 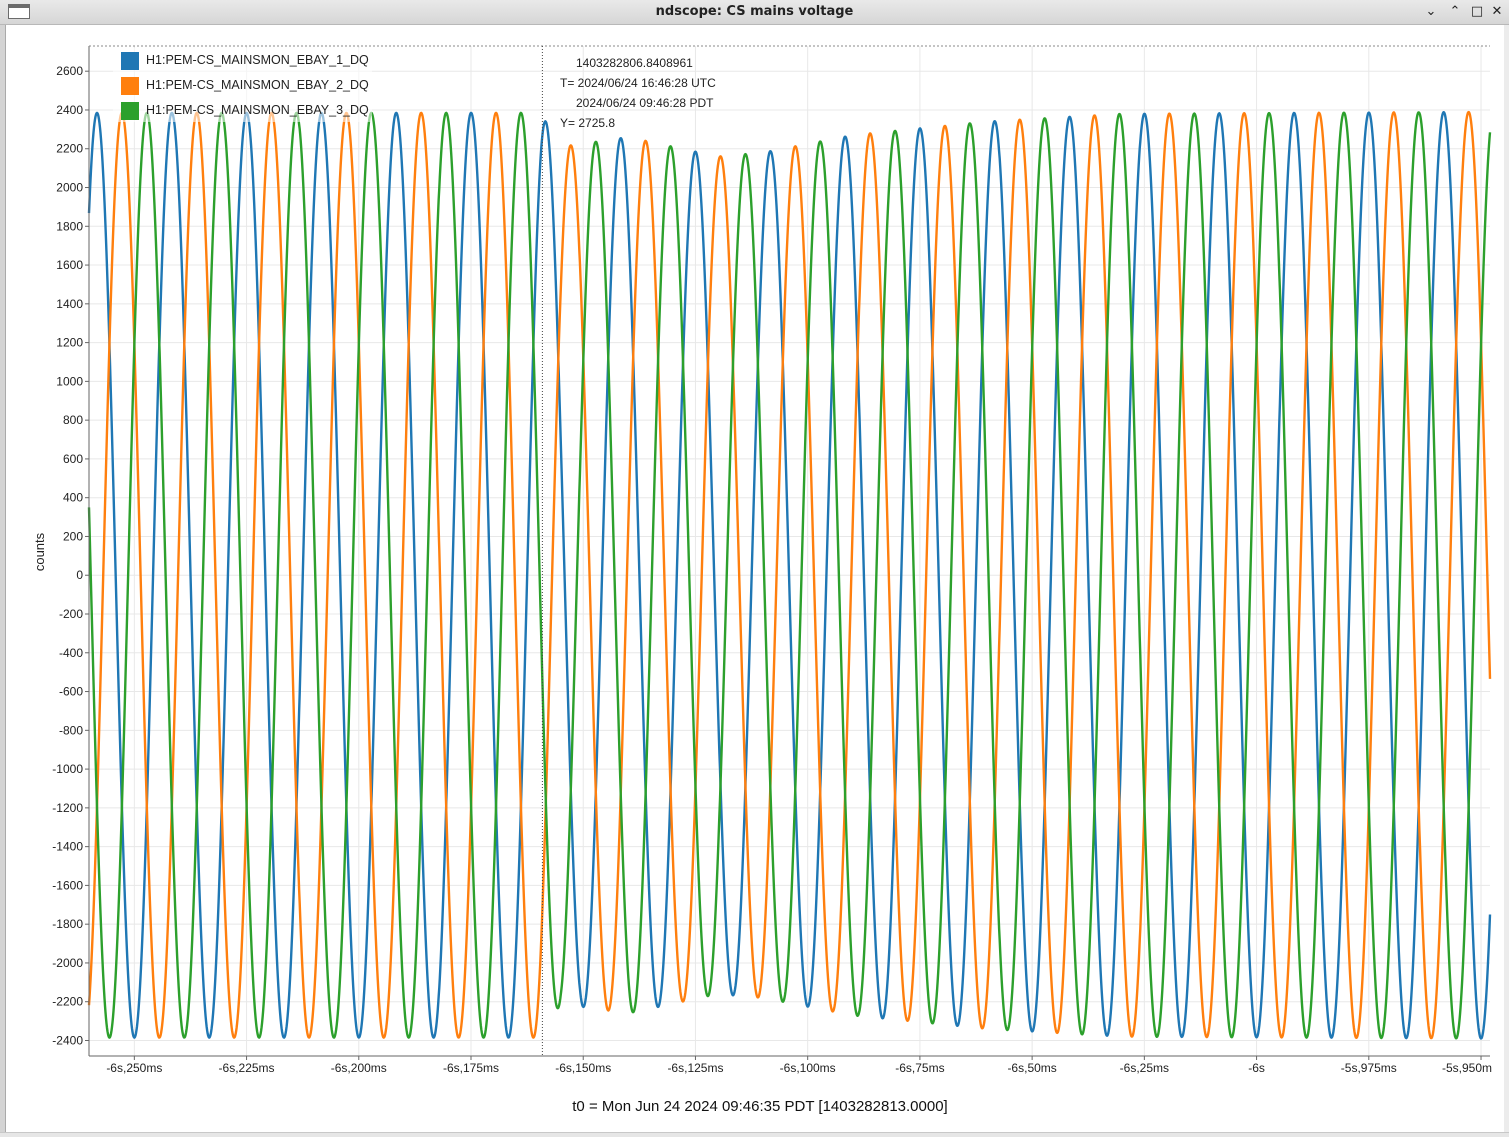 I want to click on x-tick-label: -6s,225ms, so click(x=247, y=1068).